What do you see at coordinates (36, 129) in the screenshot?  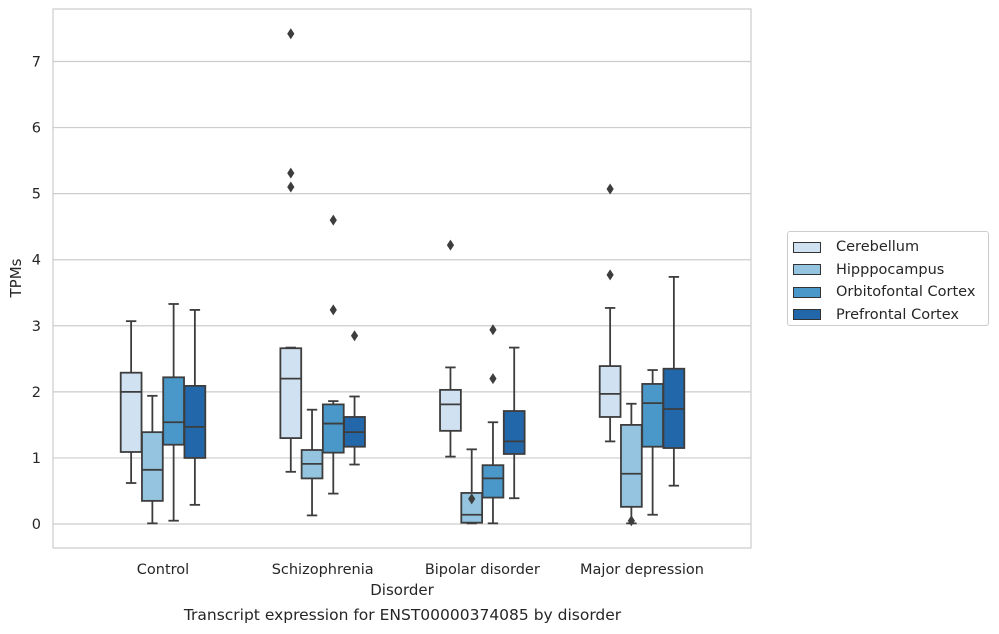 I see `y-tick-label: 6` at bounding box center [36, 129].